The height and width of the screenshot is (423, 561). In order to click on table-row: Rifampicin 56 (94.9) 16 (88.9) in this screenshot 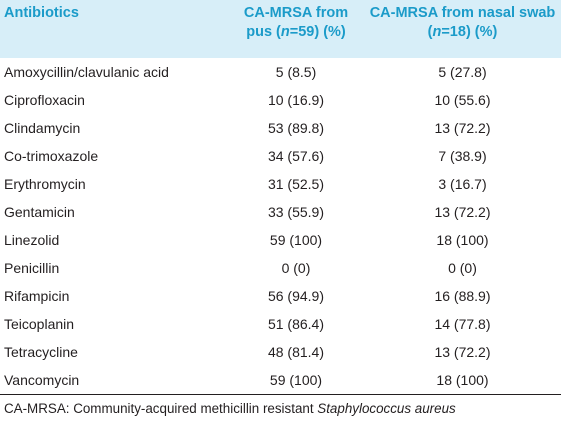, I will do `click(280, 296)`.